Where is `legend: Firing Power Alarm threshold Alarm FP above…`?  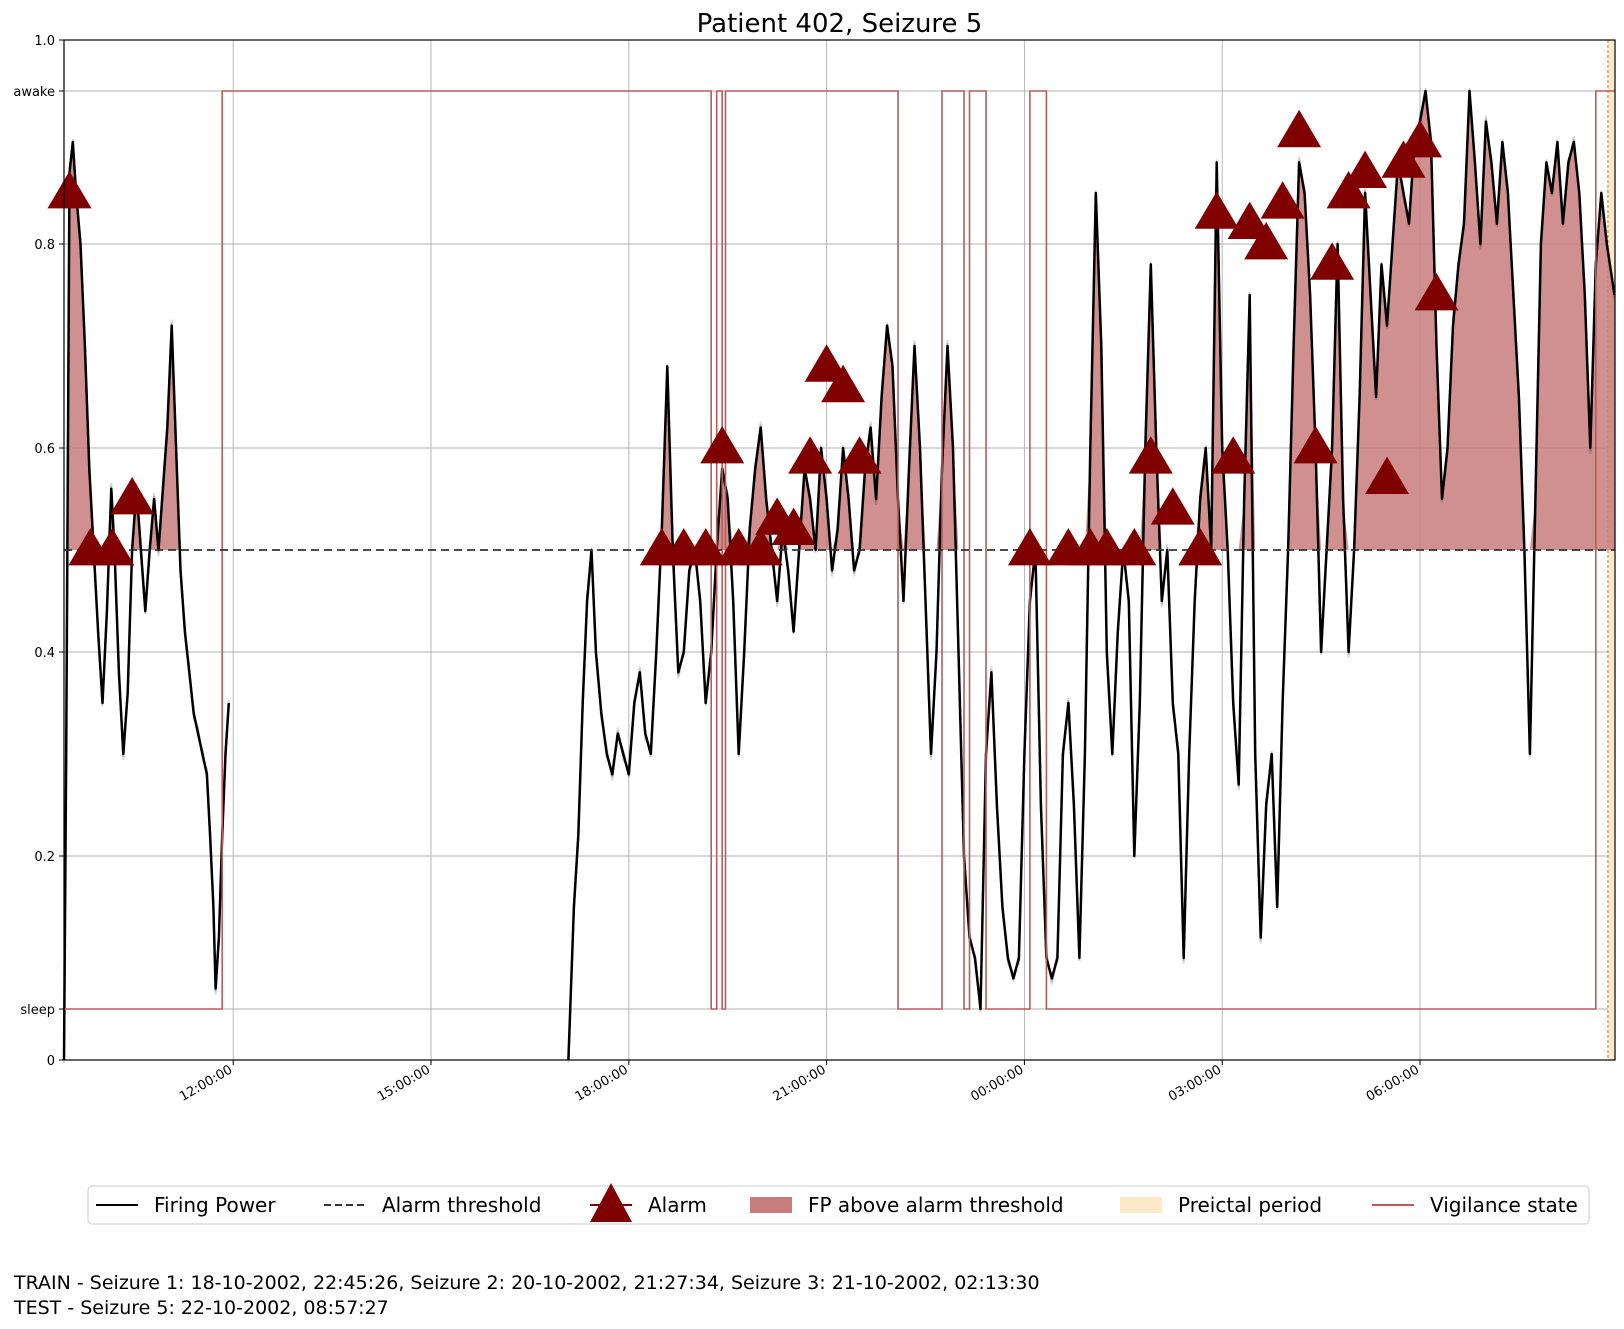
legend: Firing Power Alarm threshold Alarm FP above… is located at coordinates (838, 1204).